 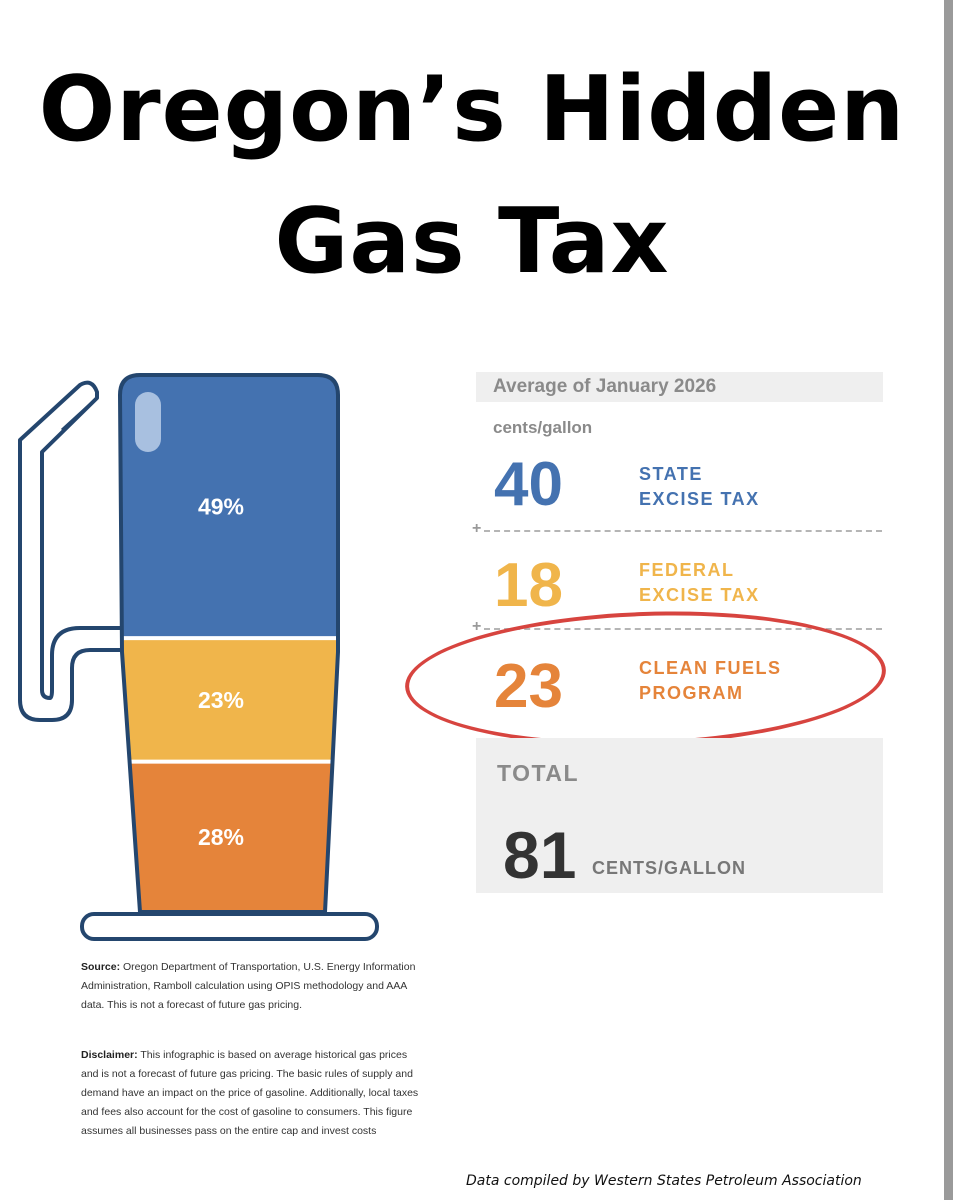 What do you see at coordinates (538, 773) in the screenshot?
I see `total-label: TOTAL` at bounding box center [538, 773].